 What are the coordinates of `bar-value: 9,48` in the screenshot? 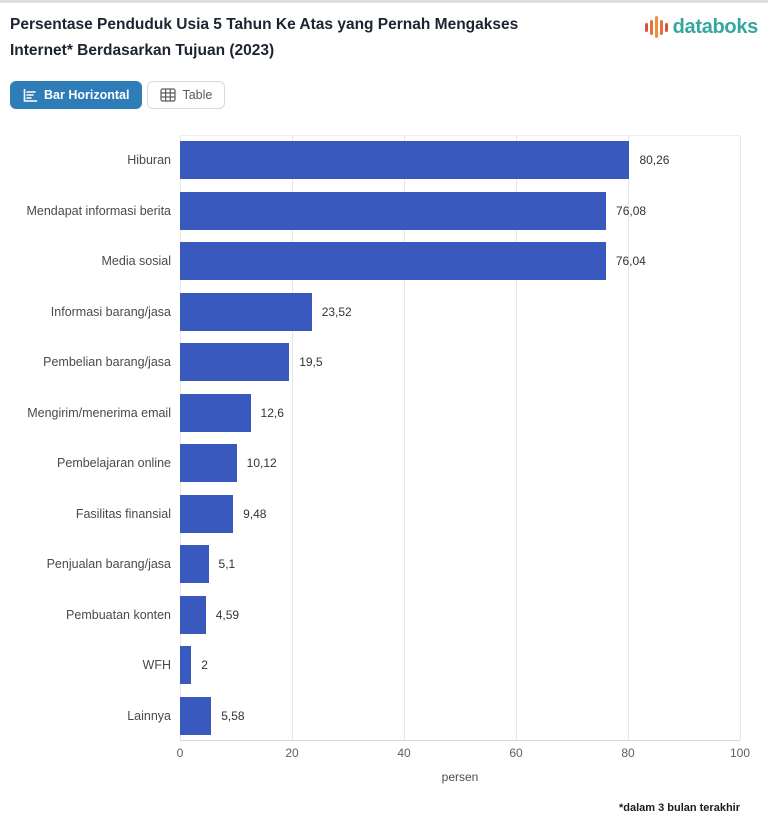 It's located at (255, 513).